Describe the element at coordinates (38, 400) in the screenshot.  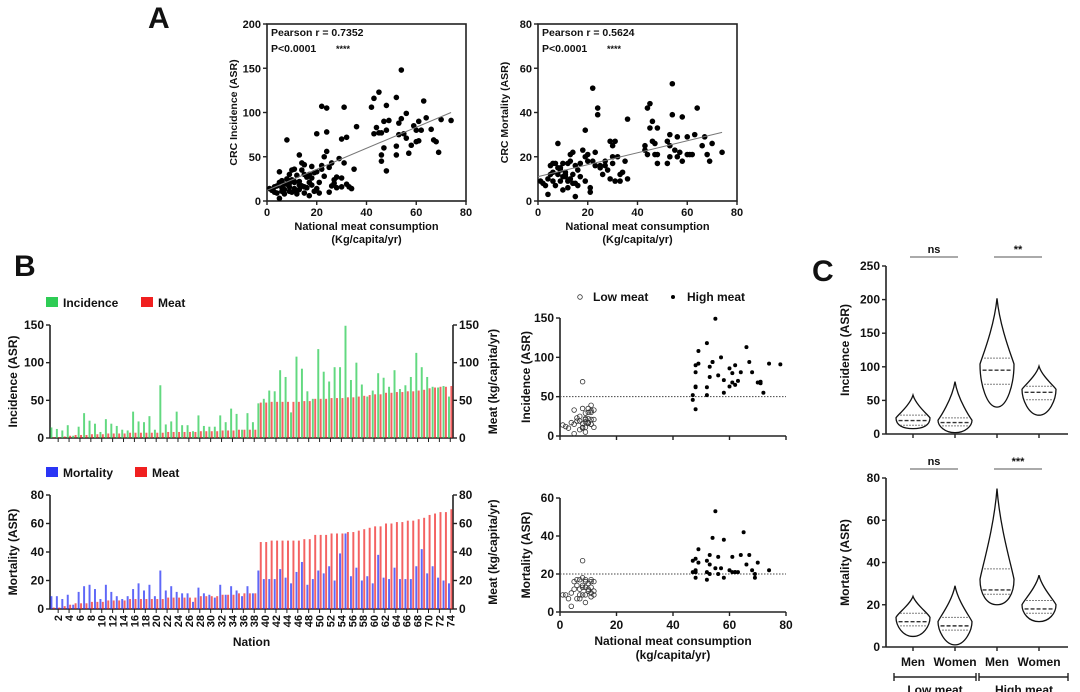
I see `y-tick-label: 50` at that location.